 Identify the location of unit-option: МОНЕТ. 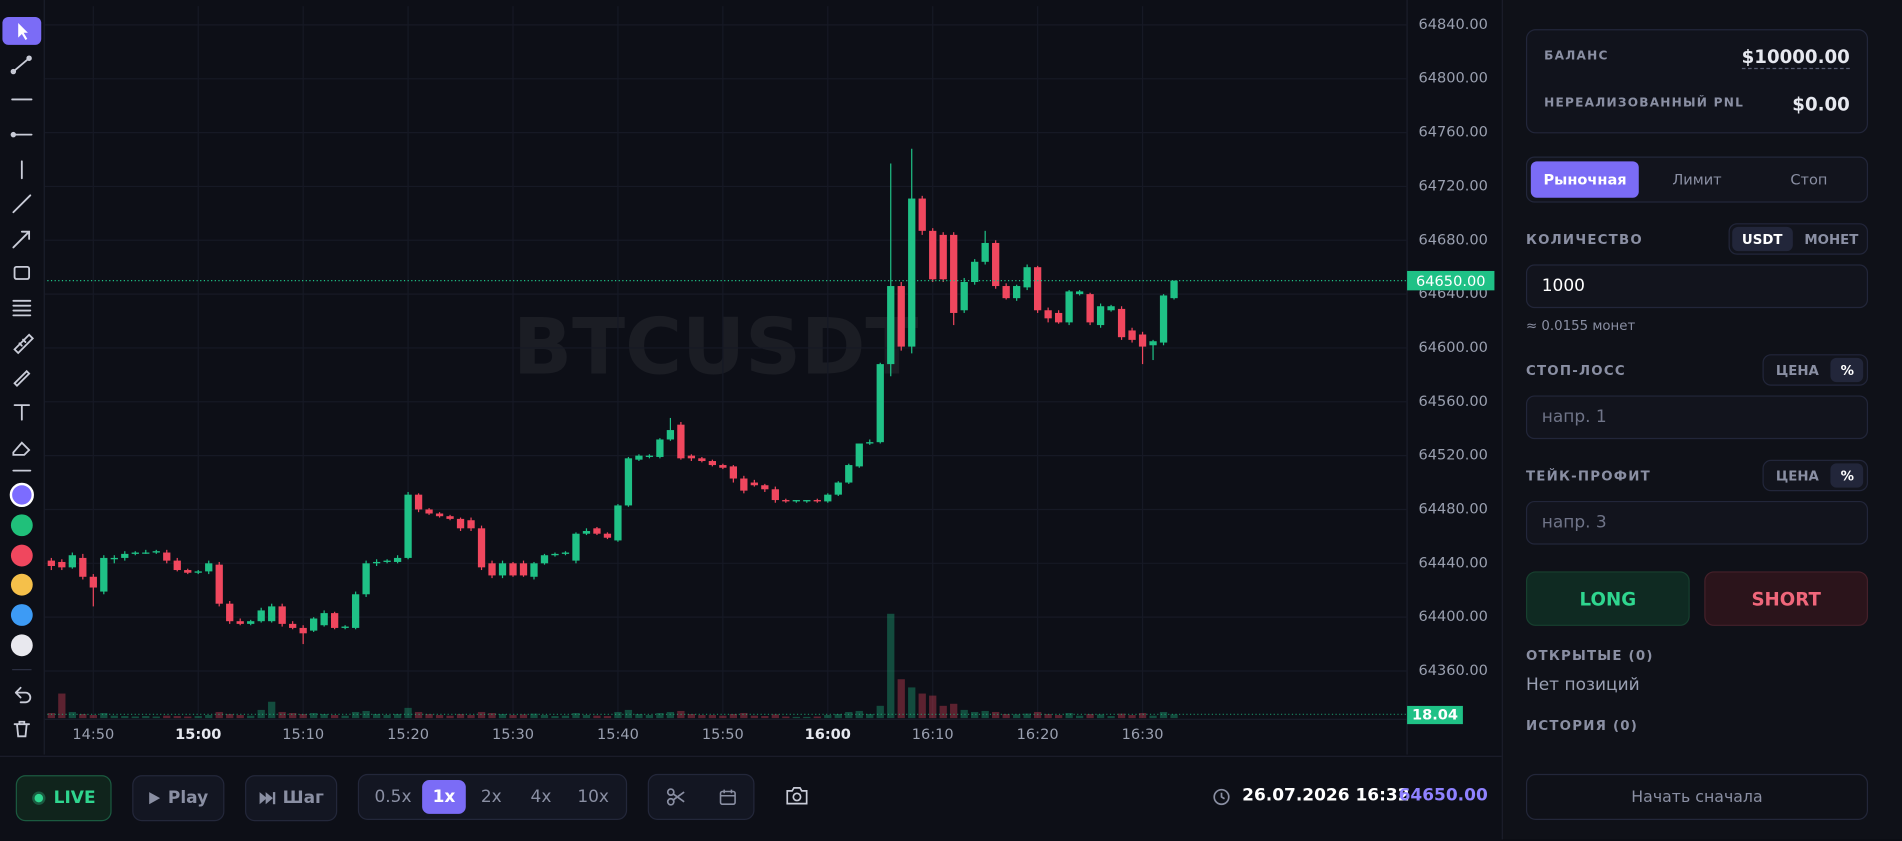
(1831, 239).